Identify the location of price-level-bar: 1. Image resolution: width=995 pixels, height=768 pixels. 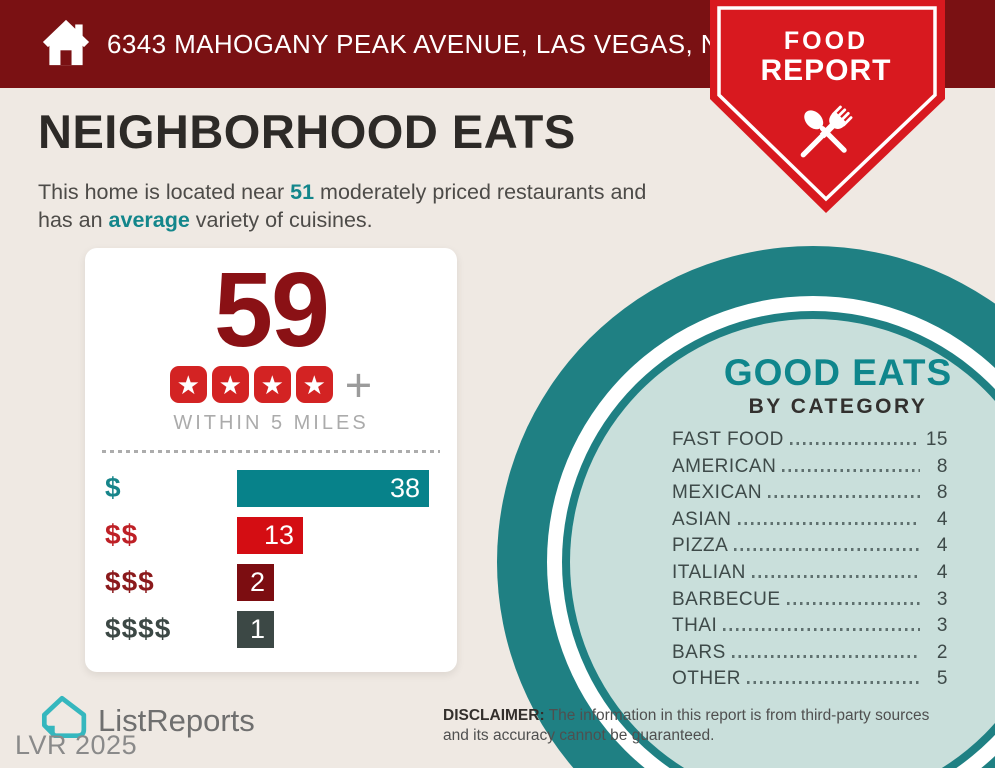
(255, 629).